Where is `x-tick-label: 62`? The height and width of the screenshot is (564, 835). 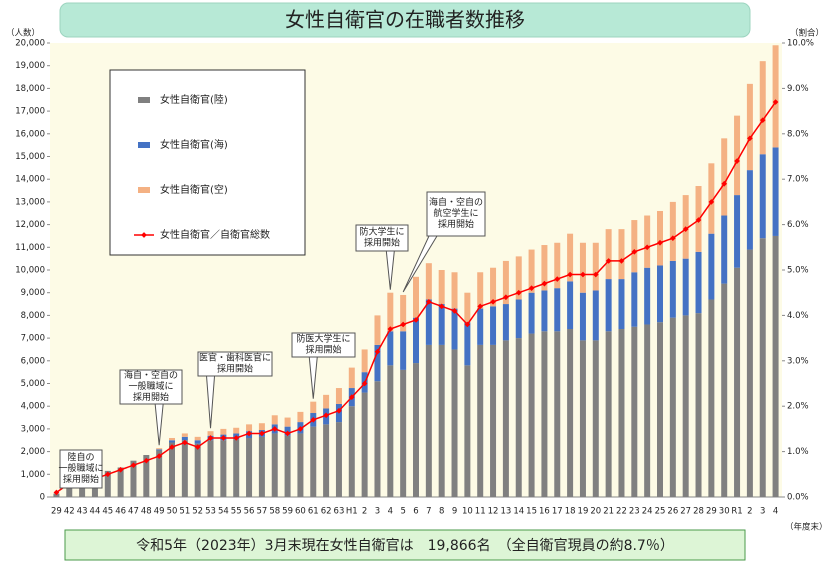 x-tick-label: 62 is located at coordinates (326, 512).